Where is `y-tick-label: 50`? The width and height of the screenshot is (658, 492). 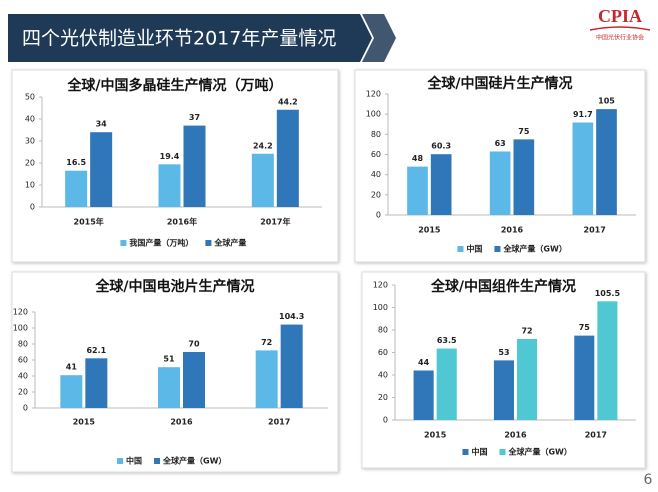 y-tick-label: 50 is located at coordinates (30, 97).